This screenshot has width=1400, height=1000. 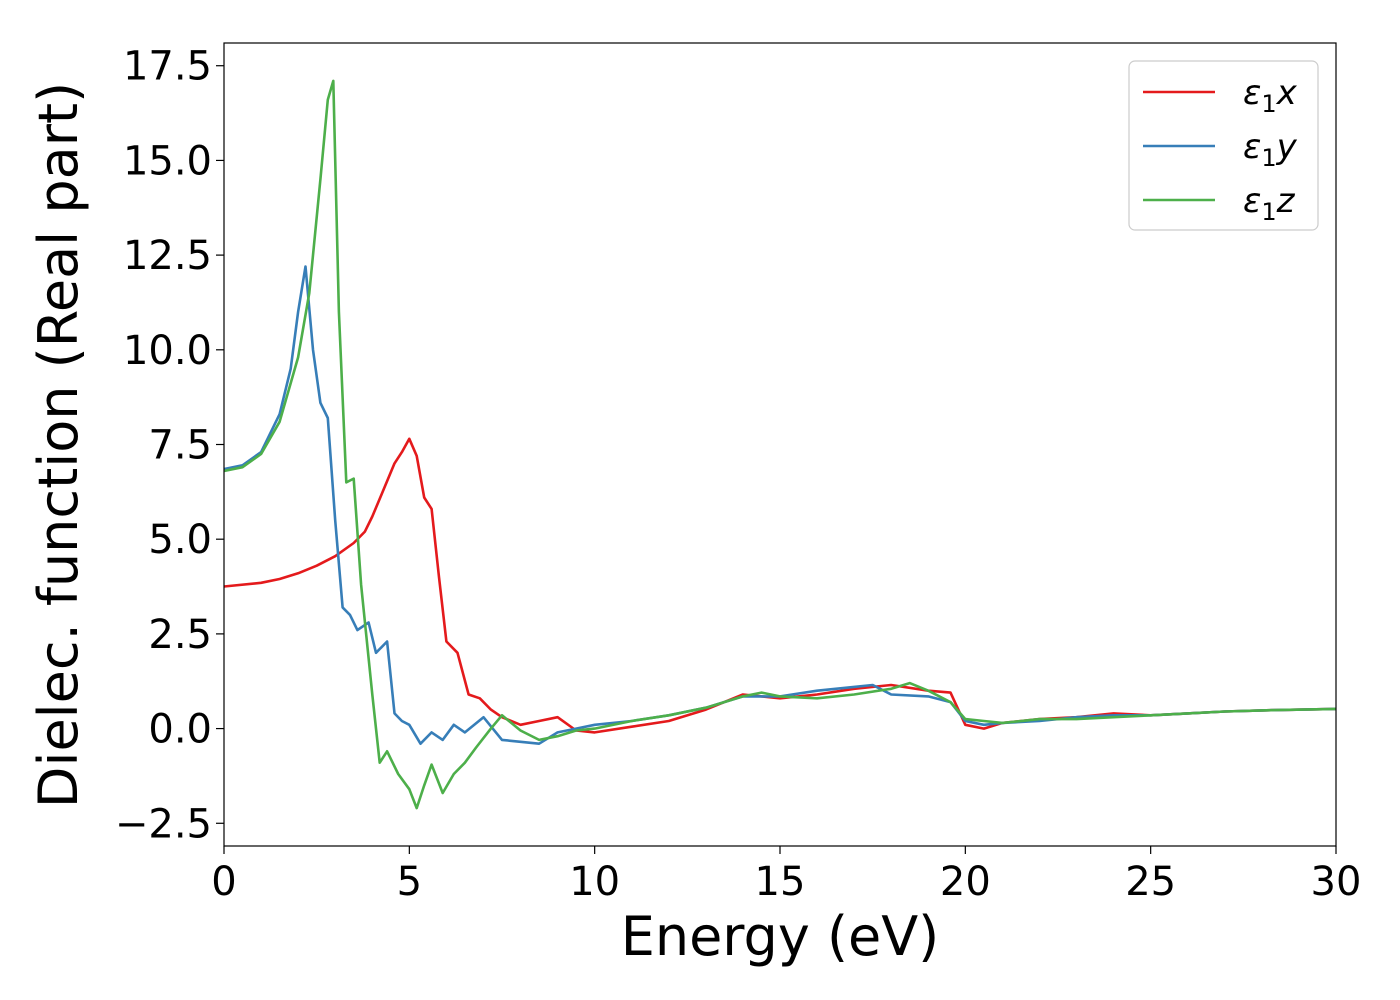 What do you see at coordinates (167, 161) in the screenshot?
I see `y-tick-label: 15.0` at bounding box center [167, 161].